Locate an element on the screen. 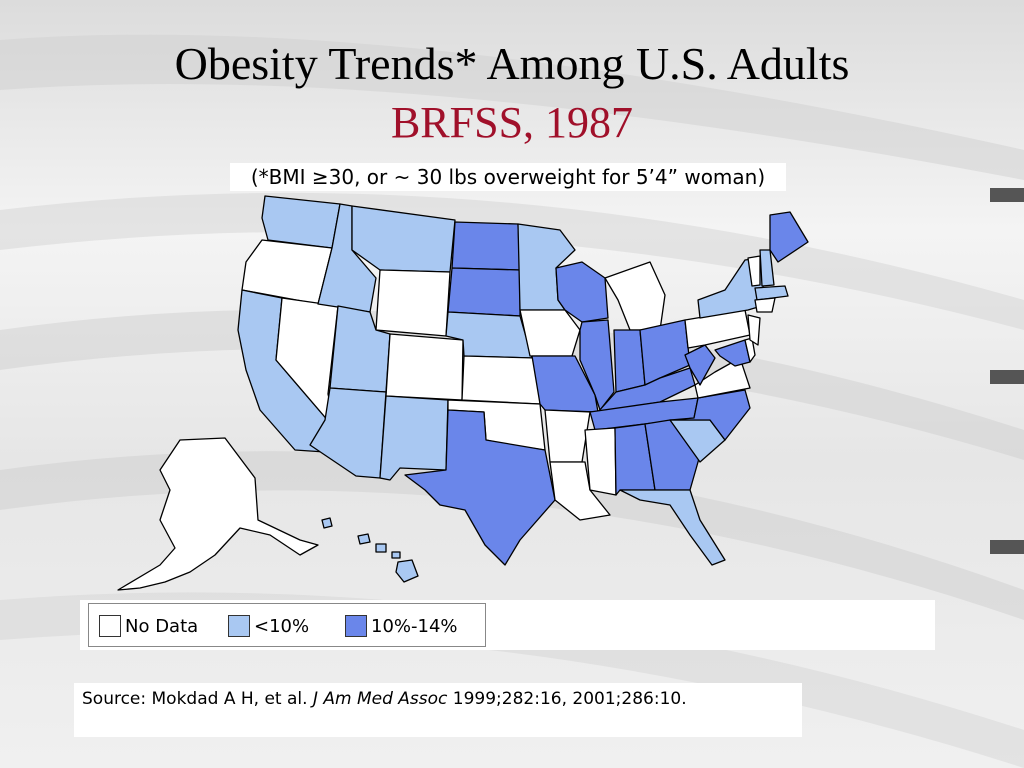  state-ohio is located at coordinates (665, 352).